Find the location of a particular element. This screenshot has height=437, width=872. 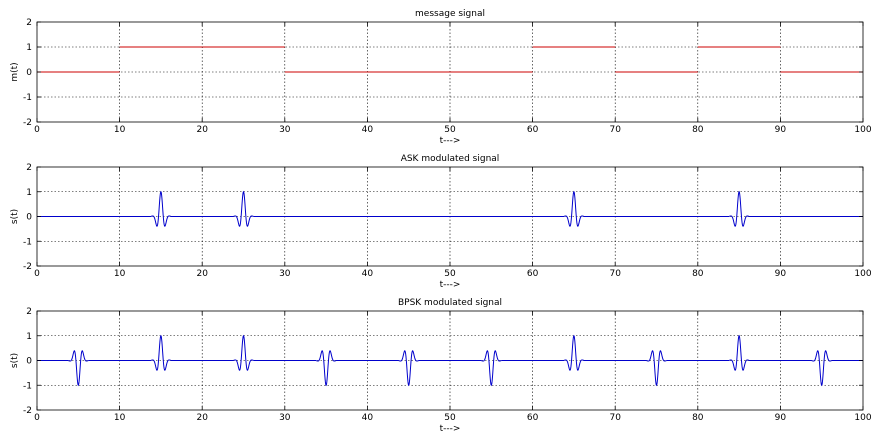

chart-title: ASK modulated signal is located at coordinates (450, 159).